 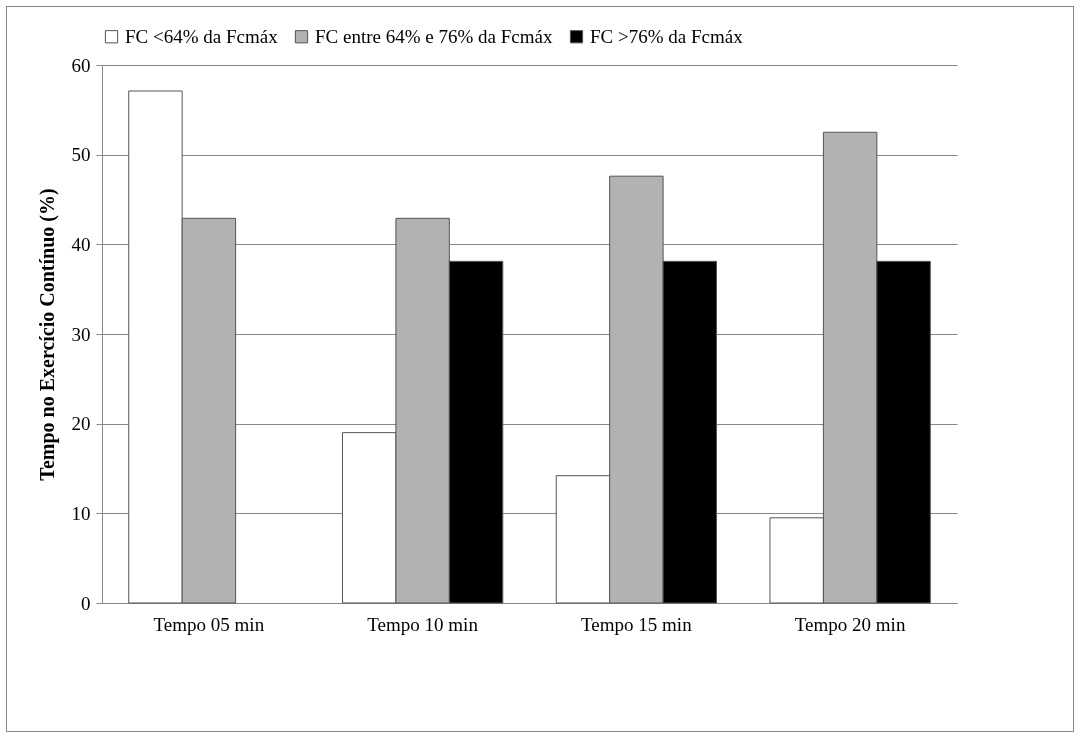 I want to click on y-tick-label: 10, so click(x=81, y=513).